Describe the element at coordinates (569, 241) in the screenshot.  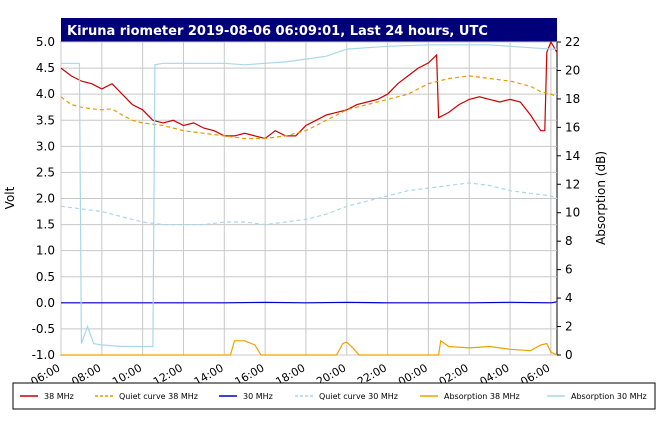
I see `y2-tick-label: 8` at that location.